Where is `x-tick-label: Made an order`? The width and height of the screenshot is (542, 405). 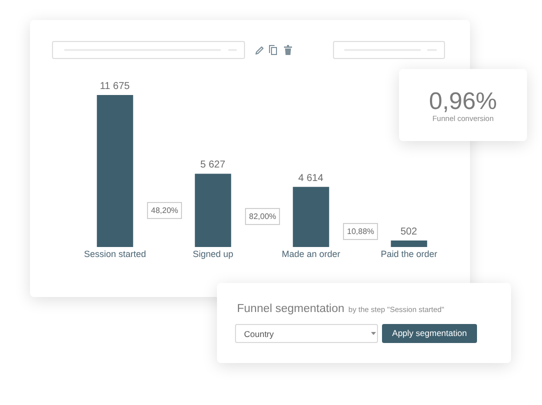
x-tick-label: Made an order is located at coordinates (311, 254).